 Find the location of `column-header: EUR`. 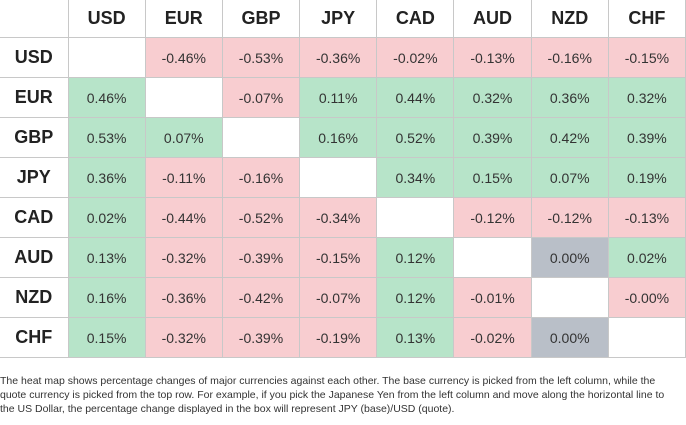

column-header: EUR is located at coordinates (183, 19).